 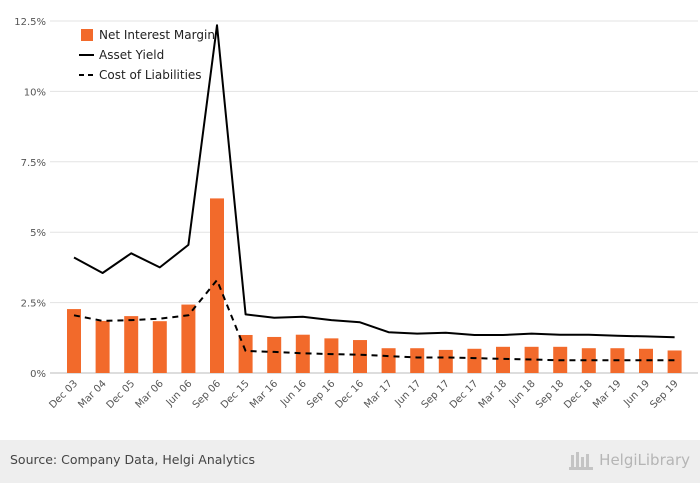 What do you see at coordinates (33, 304) in the screenshot?
I see `y-tick-label: 2.5%` at bounding box center [33, 304].